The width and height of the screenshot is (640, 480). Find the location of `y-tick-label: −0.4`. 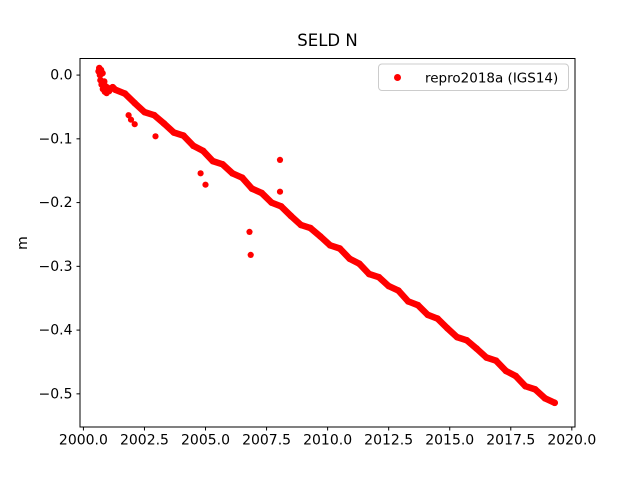

y-tick-label: −0.4 is located at coordinates (56, 331).